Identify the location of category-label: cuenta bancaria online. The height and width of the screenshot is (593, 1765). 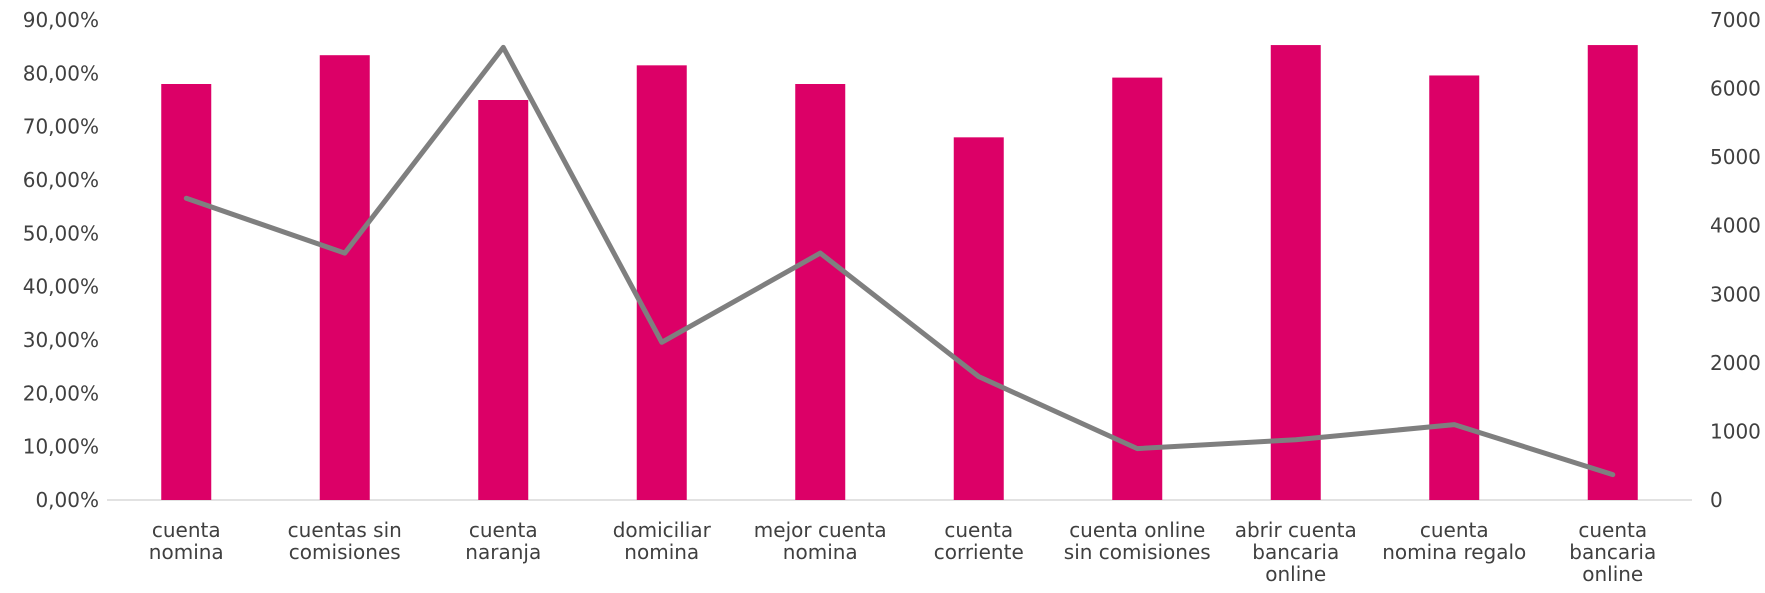
(1612, 552).